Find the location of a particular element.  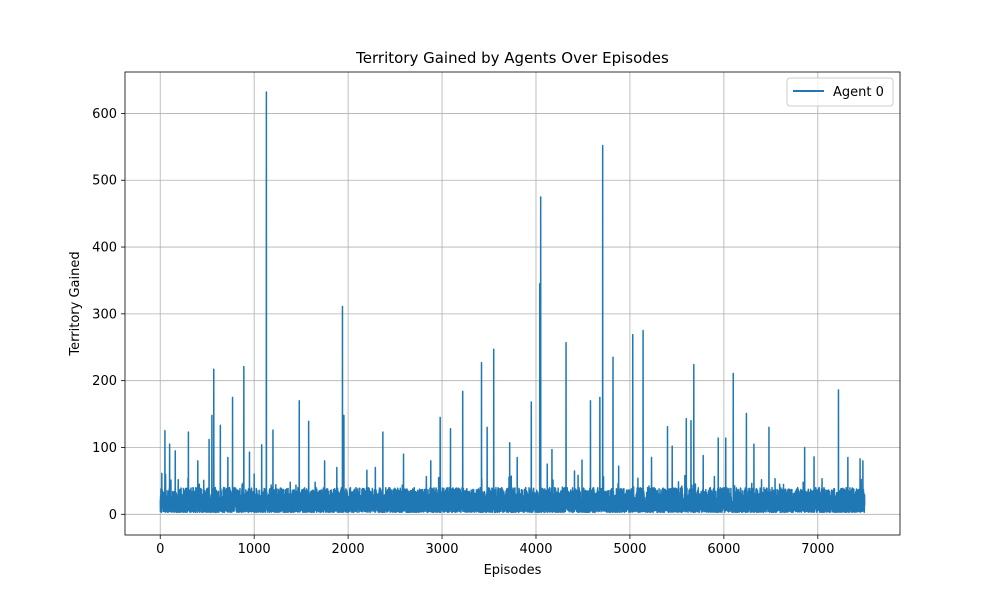

legend: Agent 0 is located at coordinates (840, 92).